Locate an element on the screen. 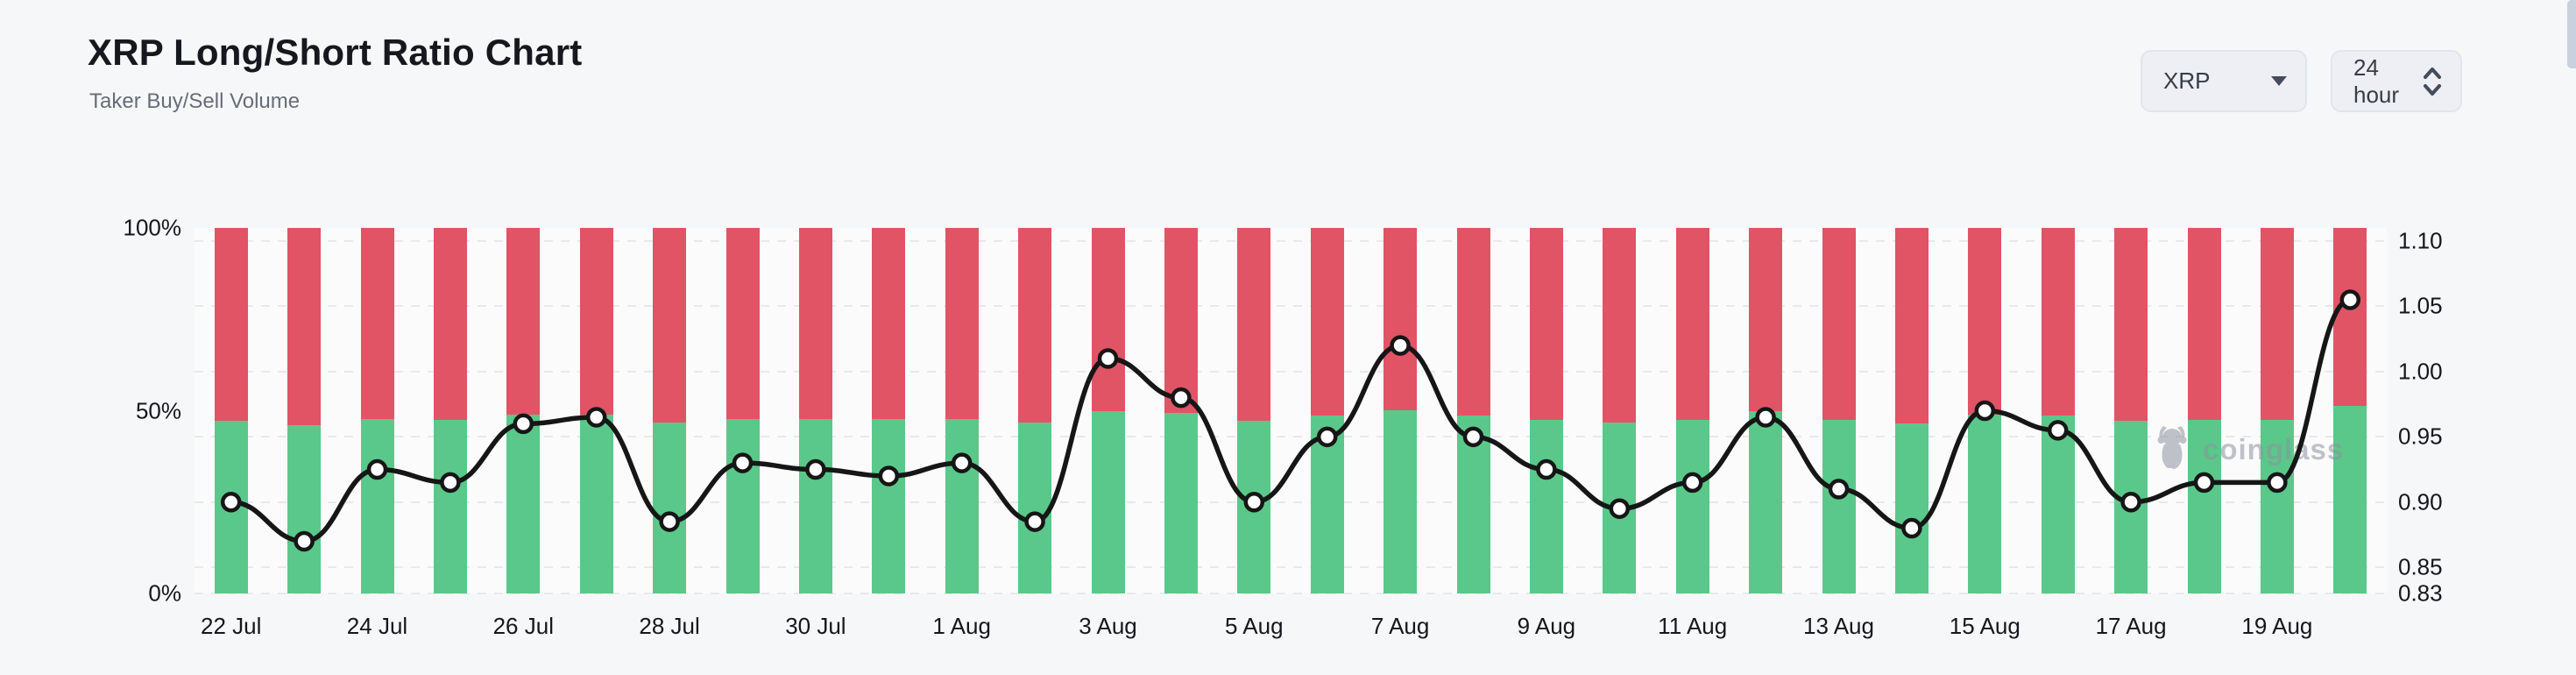  caret-down-icon is located at coordinates (2279, 81).